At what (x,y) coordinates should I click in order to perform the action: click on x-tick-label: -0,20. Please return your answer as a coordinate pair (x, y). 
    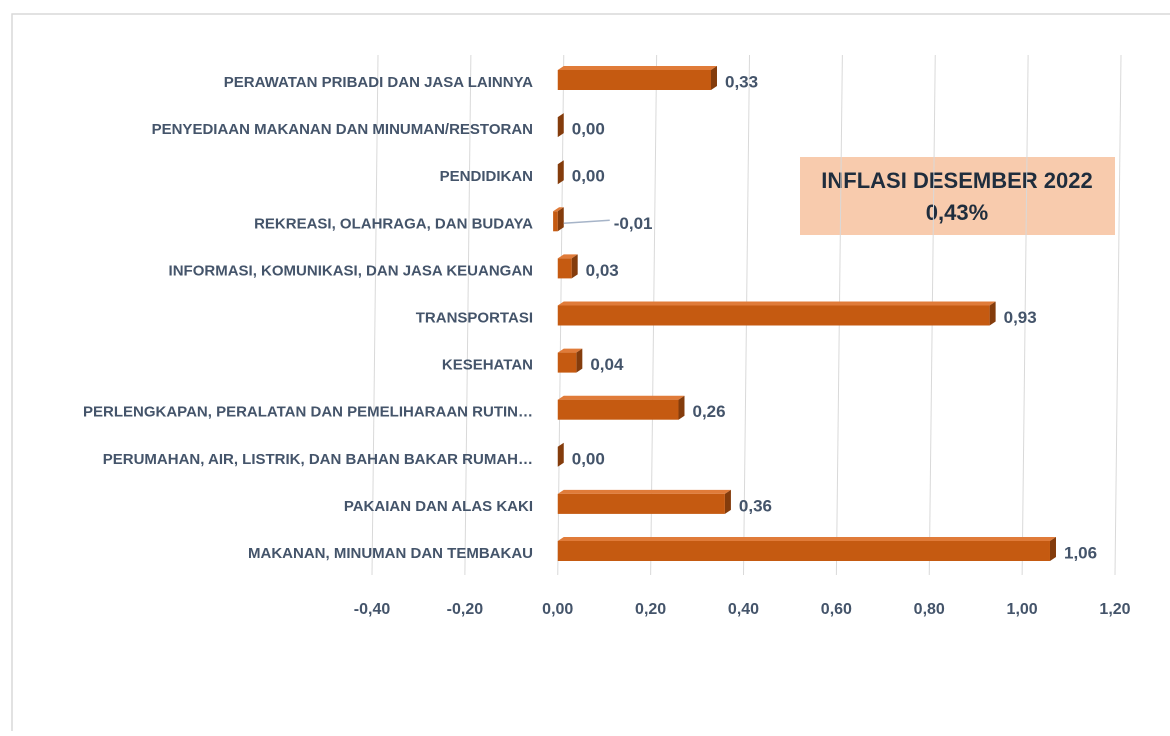
    Looking at the image, I should click on (465, 609).